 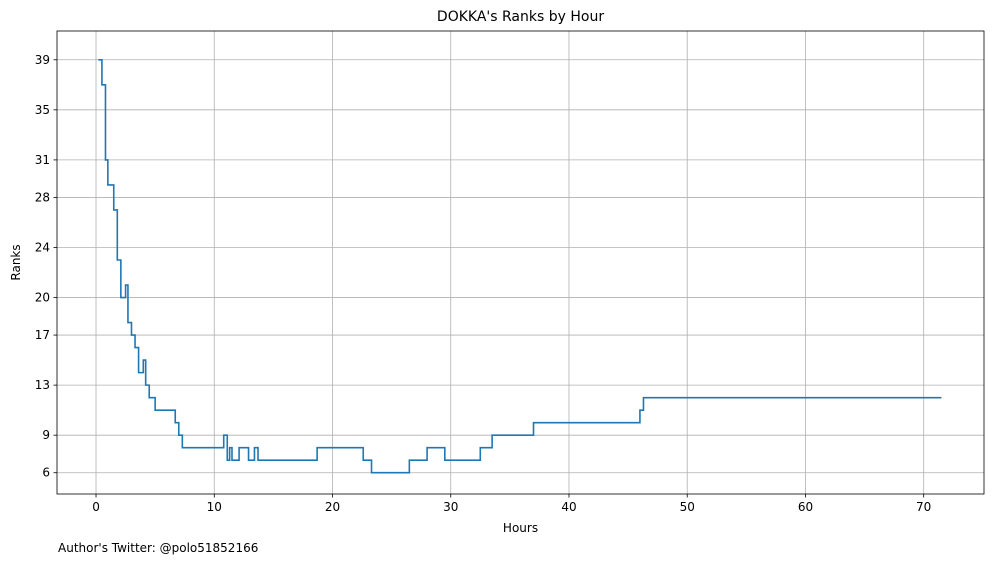 What do you see at coordinates (42, 298) in the screenshot?
I see `y-tick-label: 20` at bounding box center [42, 298].